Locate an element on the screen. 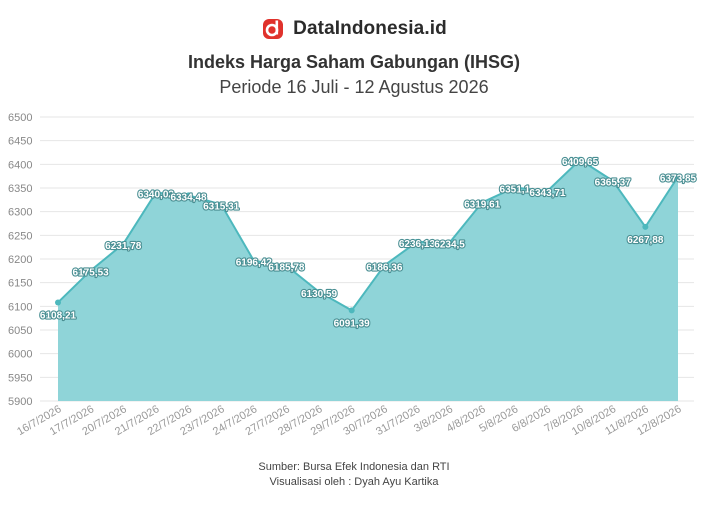 This screenshot has width=708, height=506. data-label: 6319,61 is located at coordinates (482, 204).